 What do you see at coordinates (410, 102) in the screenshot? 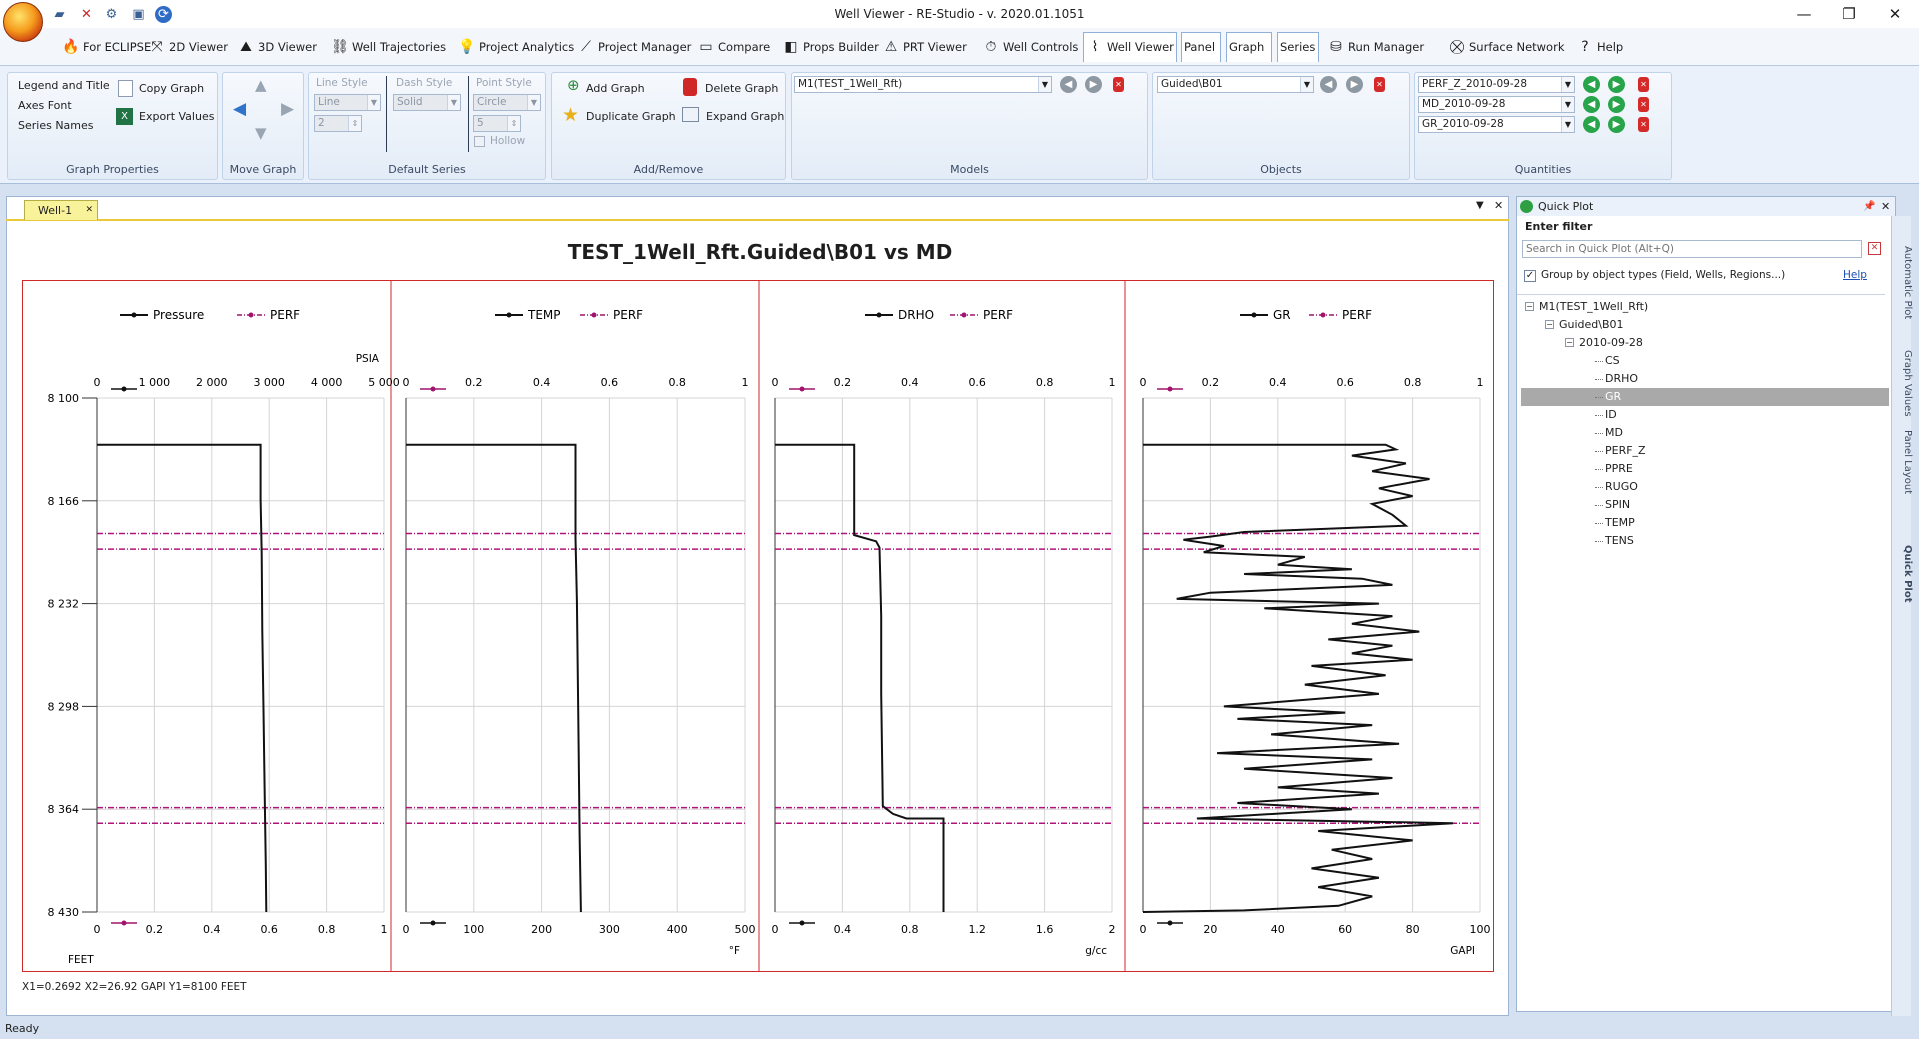
I see `dash-style-value: Solid` at bounding box center [410, 102].